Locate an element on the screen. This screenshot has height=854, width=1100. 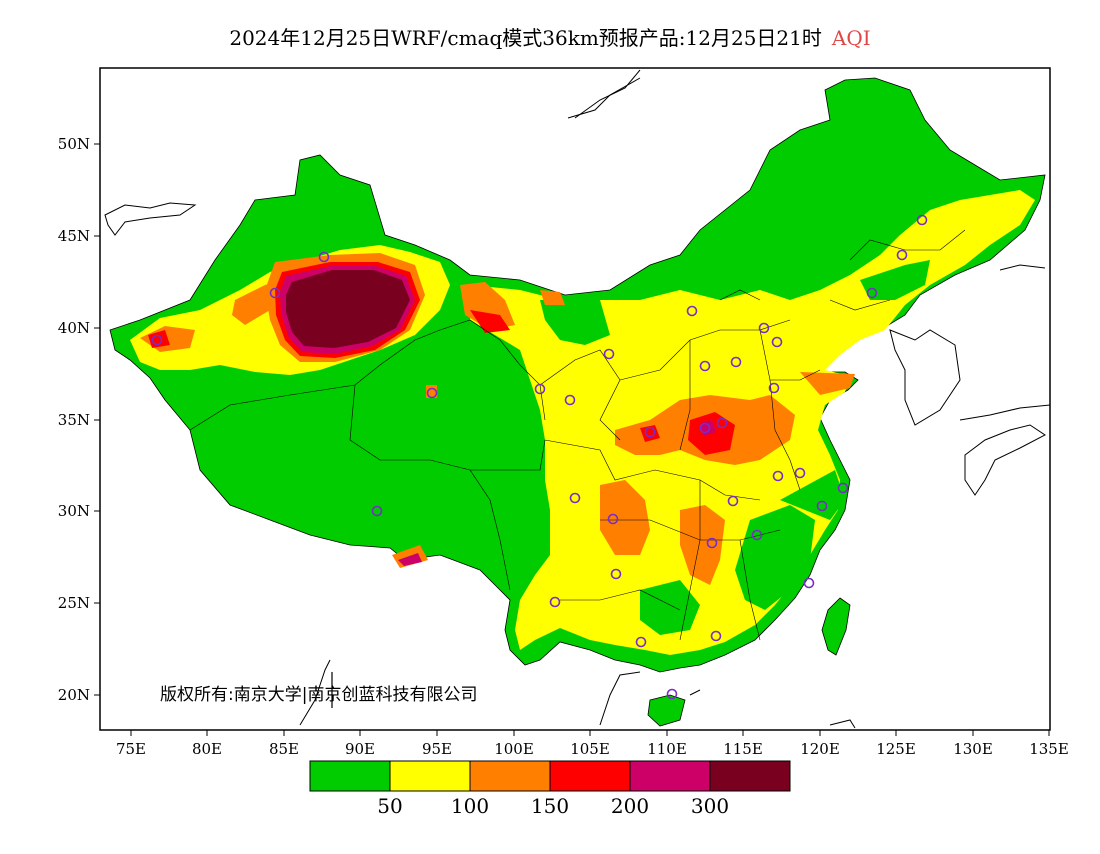
lat-label: 40N is located at coordinates (74, 328).